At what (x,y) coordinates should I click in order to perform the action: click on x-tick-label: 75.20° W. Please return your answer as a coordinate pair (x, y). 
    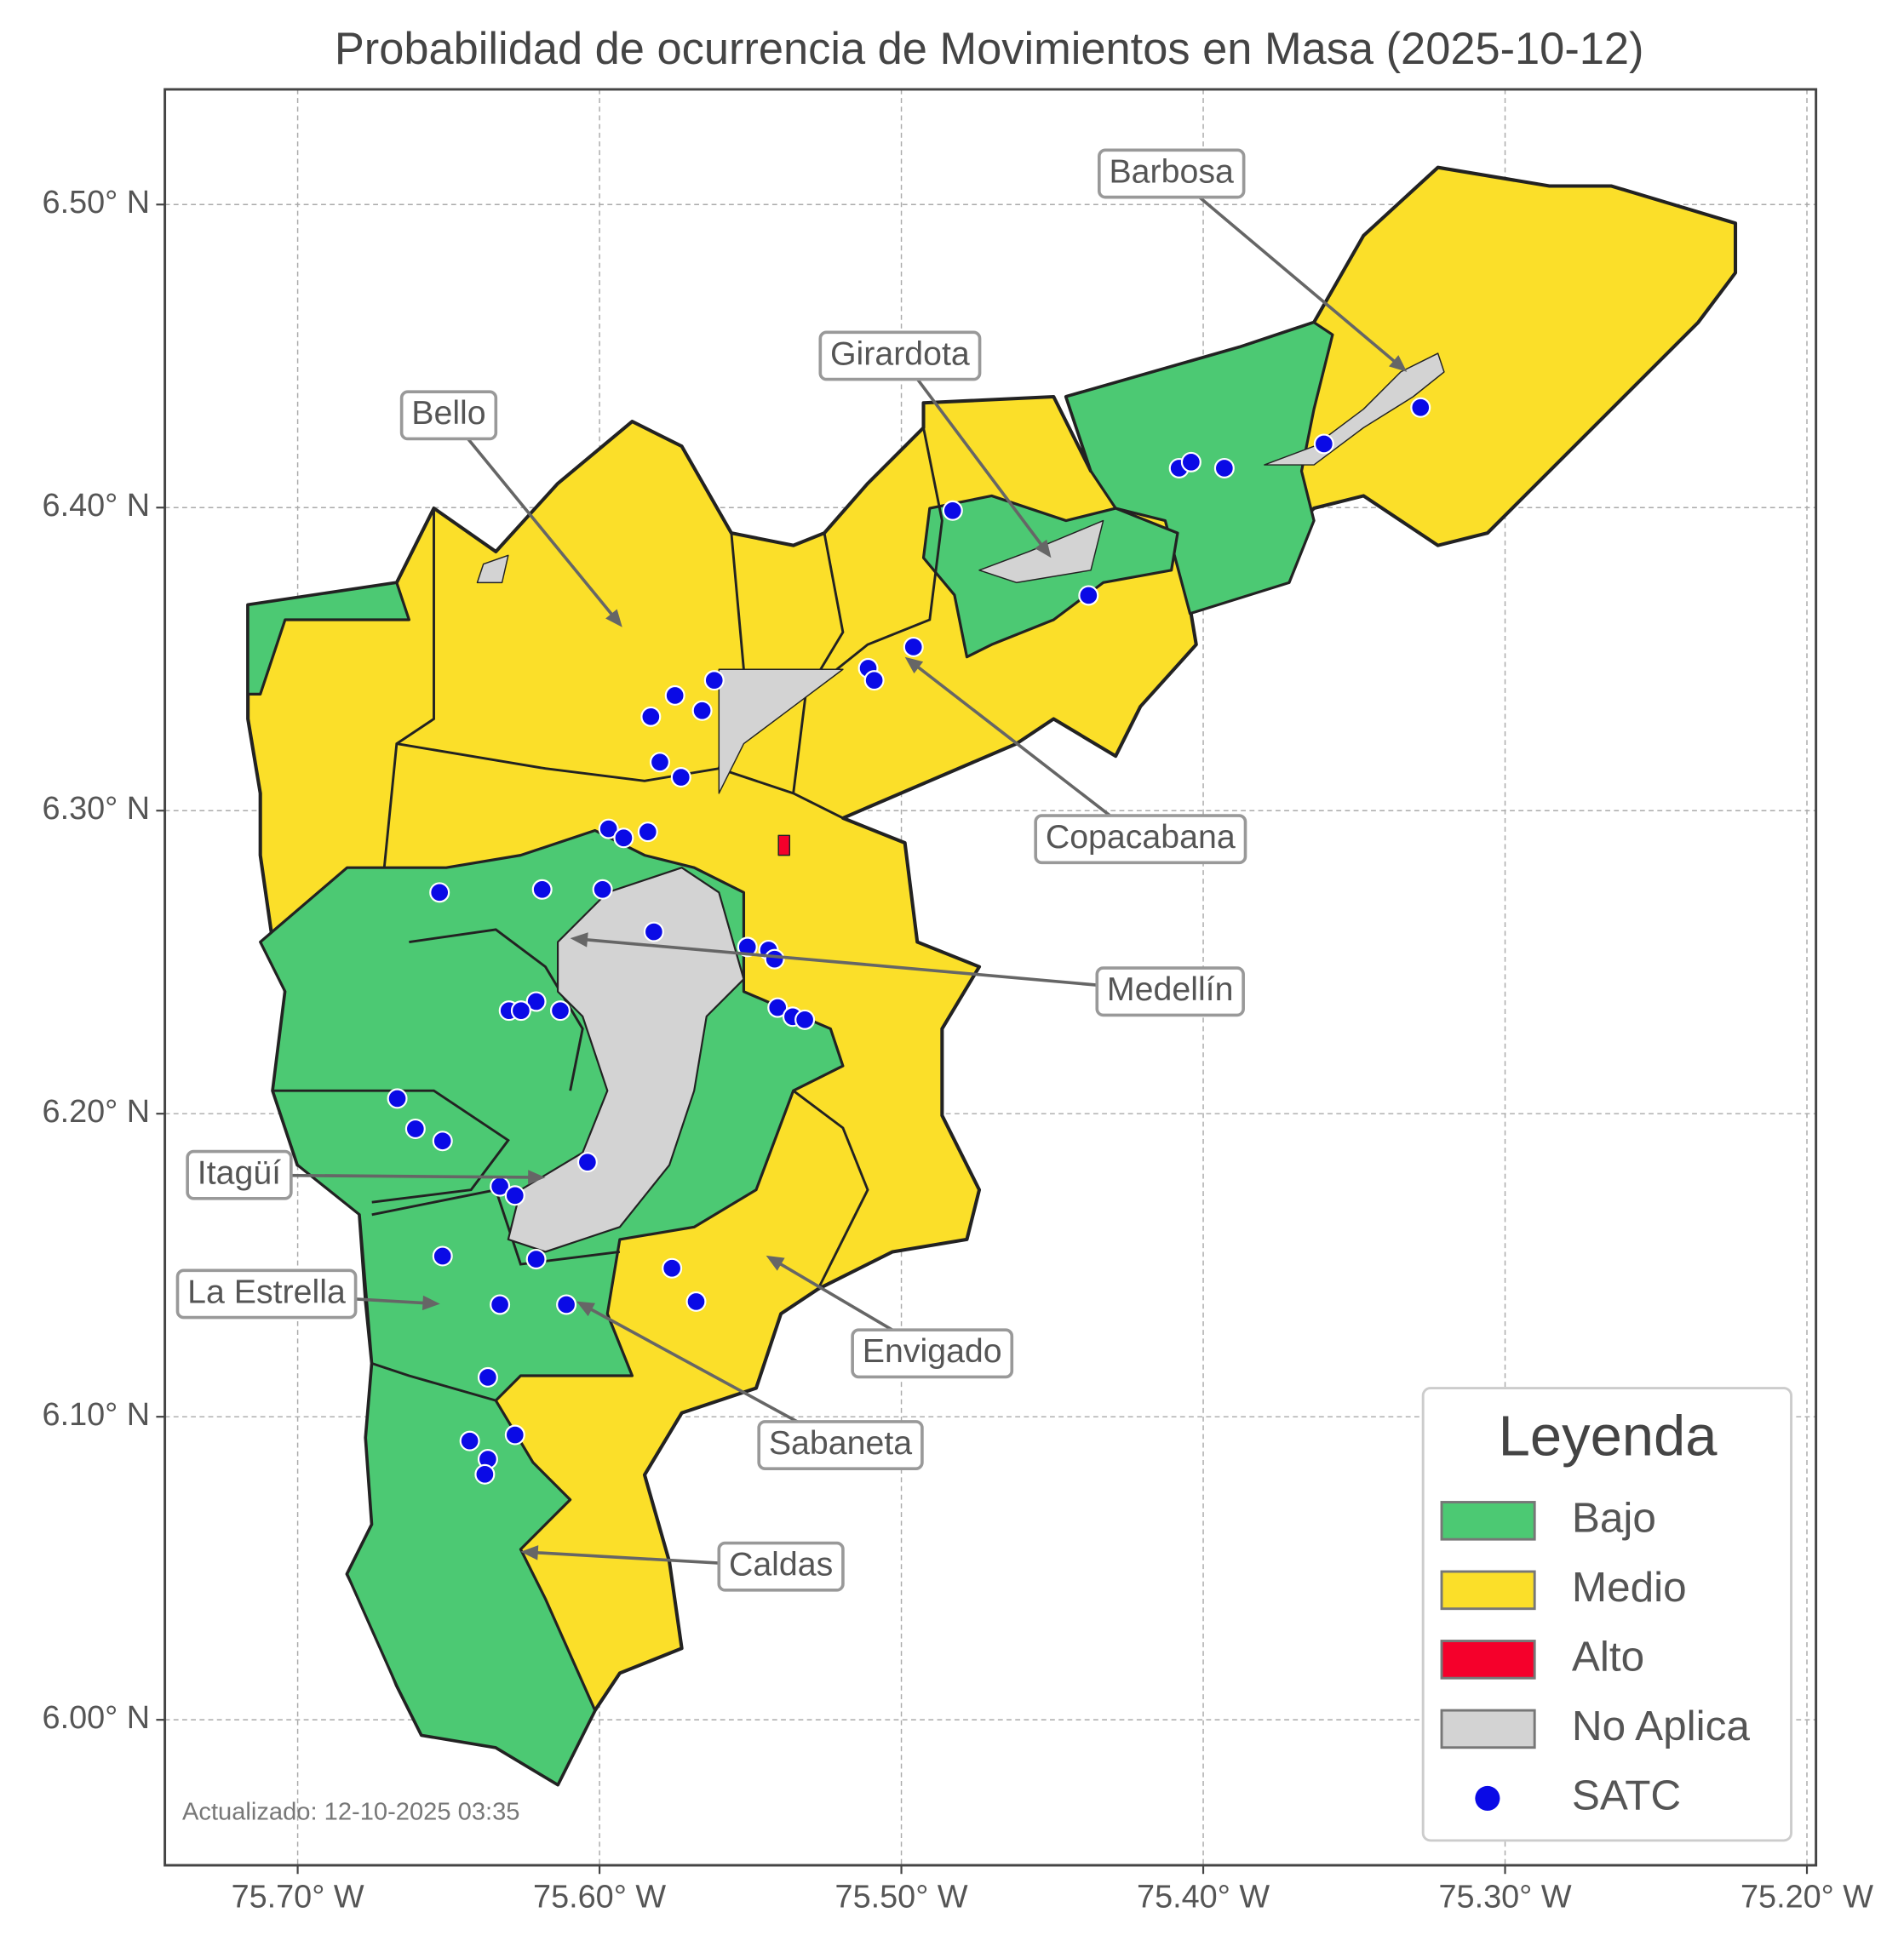
    Looking at the image, I should click on (1807, 1897).